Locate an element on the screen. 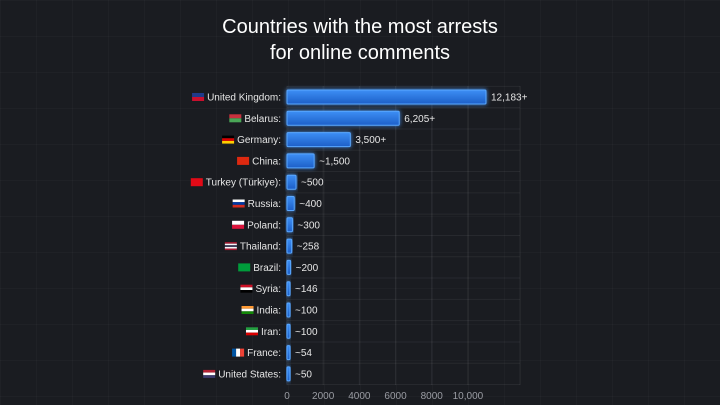 This screenshot has height=405, width=720. flag-icon-fr is located at coordinates (238, 352).